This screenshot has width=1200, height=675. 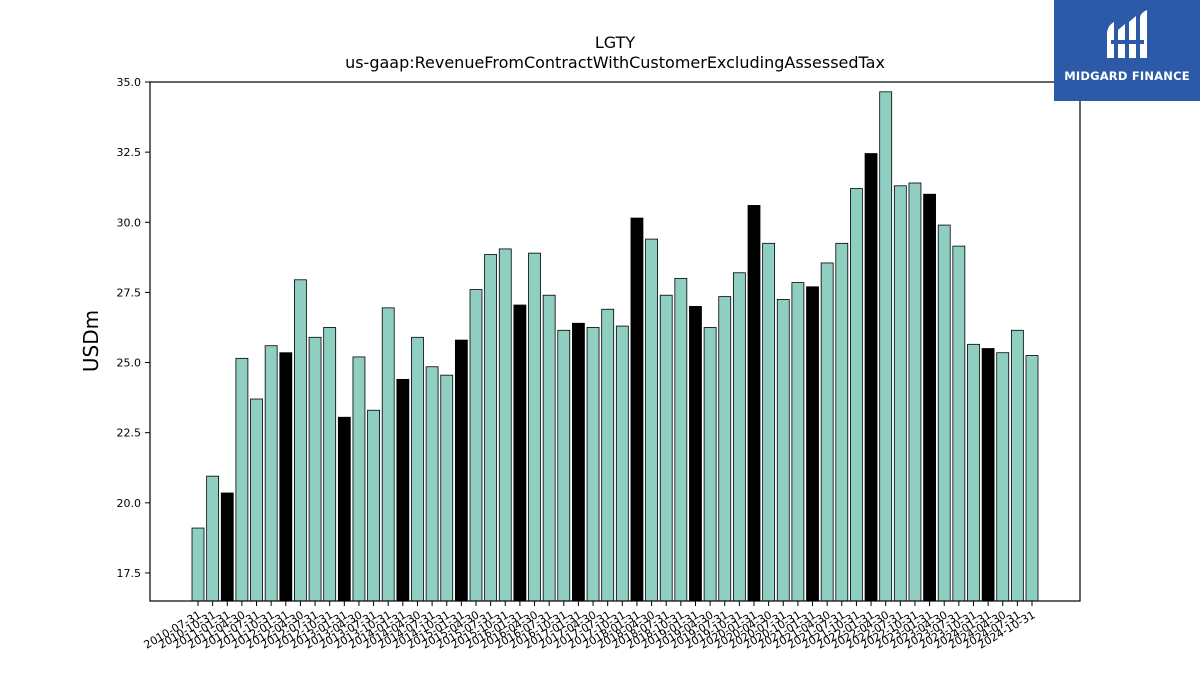 I want to click on y-axis-label: USDm, so click(x=91, y=341).